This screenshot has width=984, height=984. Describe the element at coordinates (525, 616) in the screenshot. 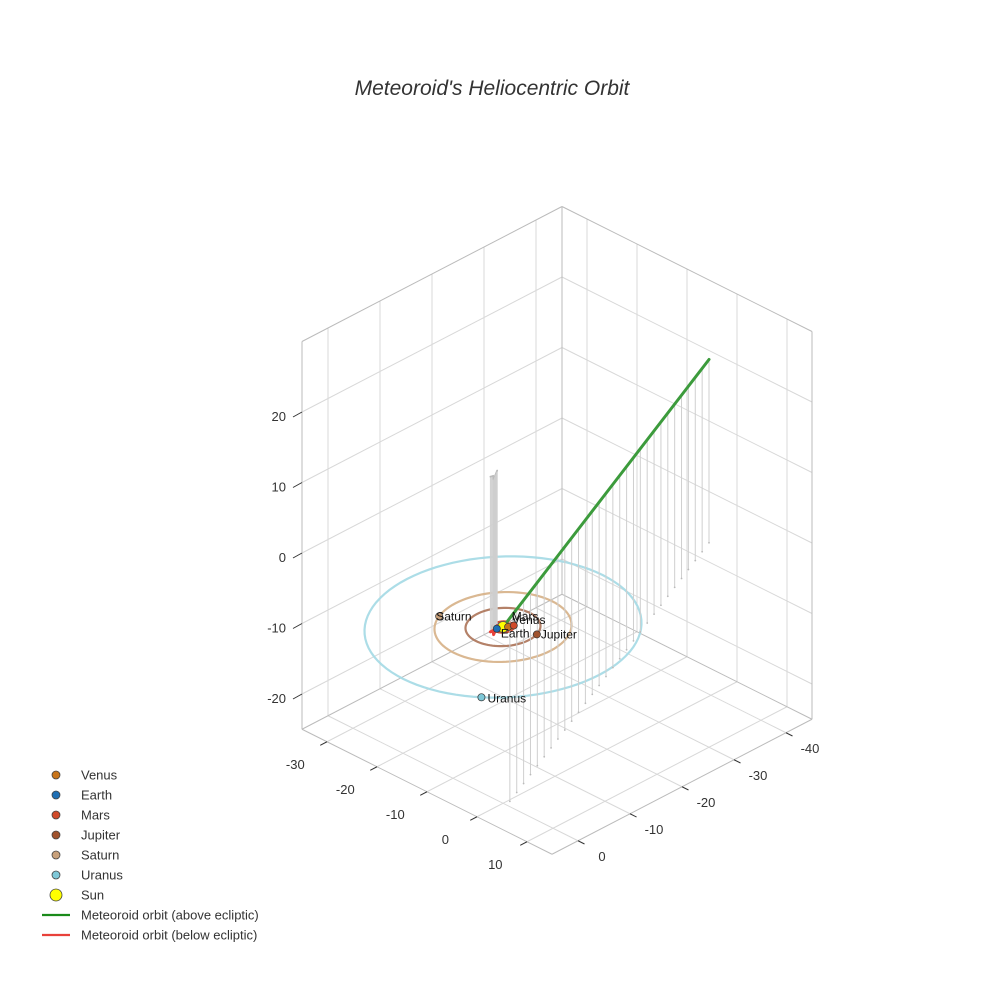

I see `planet-label-mars: Mars` at that location.